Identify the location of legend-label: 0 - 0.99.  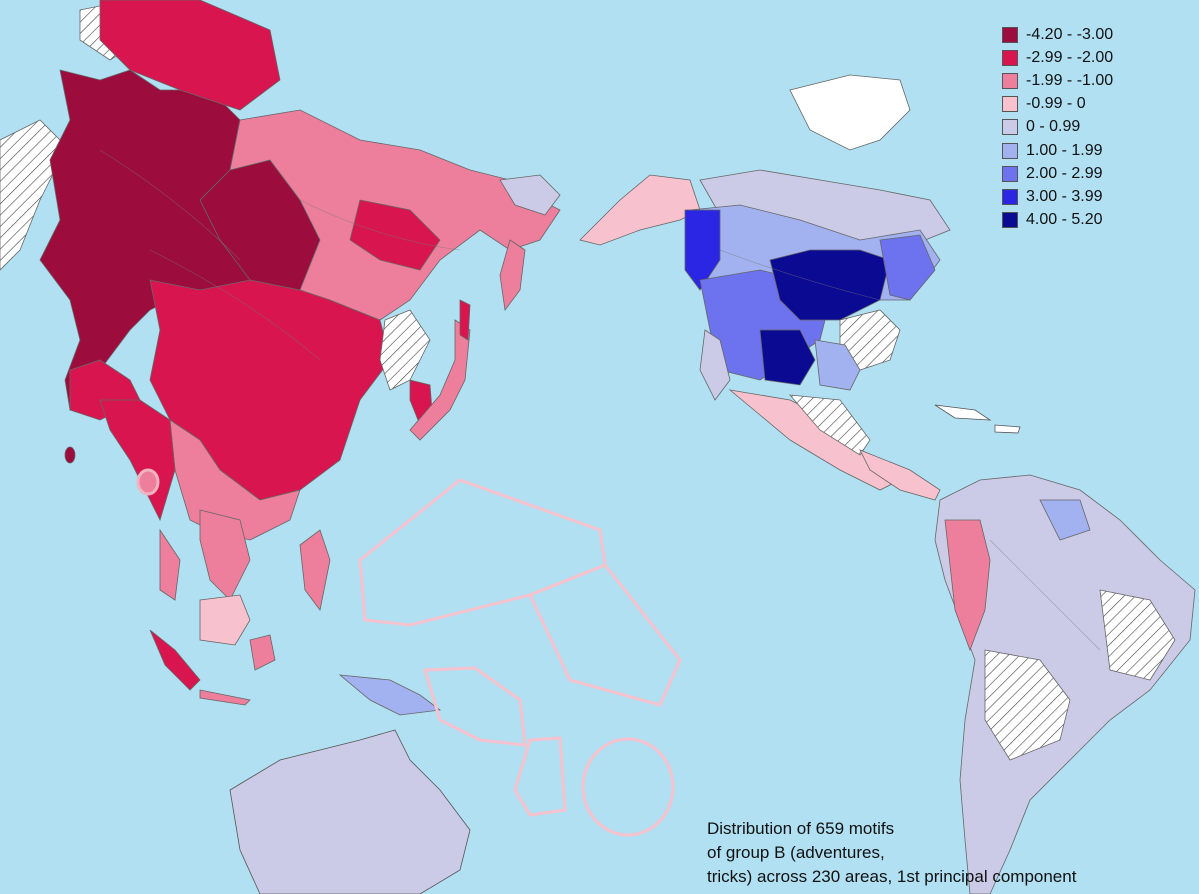
(1053, 127).